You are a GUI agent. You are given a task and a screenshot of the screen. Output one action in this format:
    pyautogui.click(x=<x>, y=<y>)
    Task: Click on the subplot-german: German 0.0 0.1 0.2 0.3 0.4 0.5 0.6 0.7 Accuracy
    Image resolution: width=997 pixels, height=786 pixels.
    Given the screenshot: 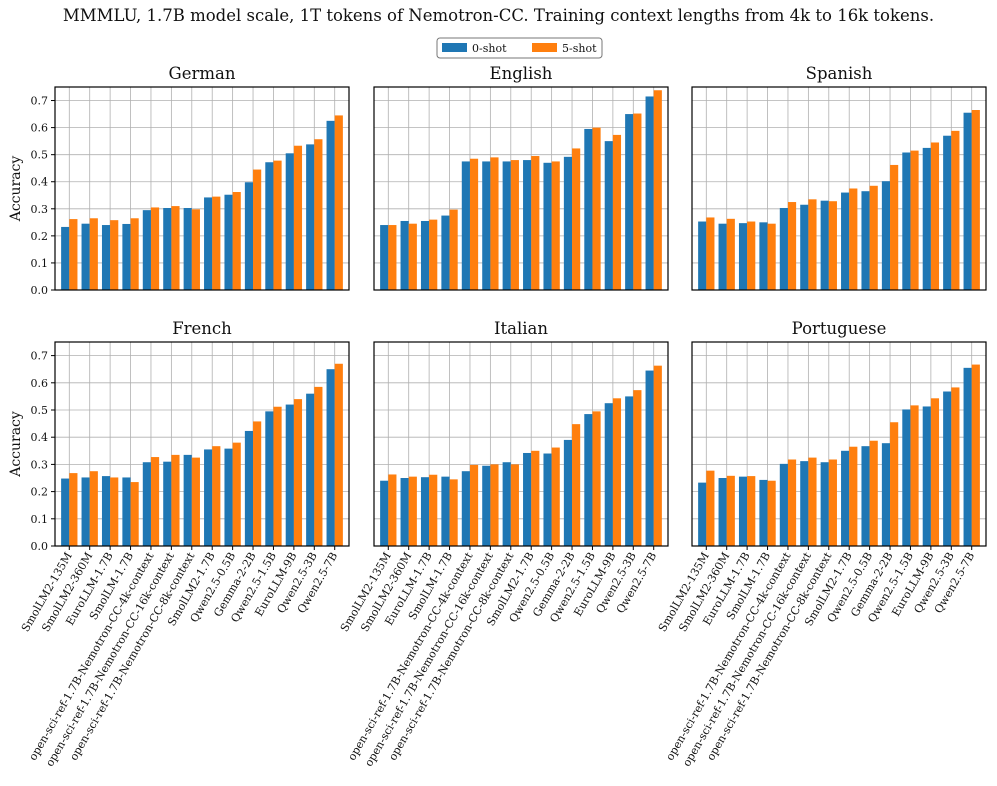 What is the action you would take?
    pyautogui.click(x=179, y=180)
    